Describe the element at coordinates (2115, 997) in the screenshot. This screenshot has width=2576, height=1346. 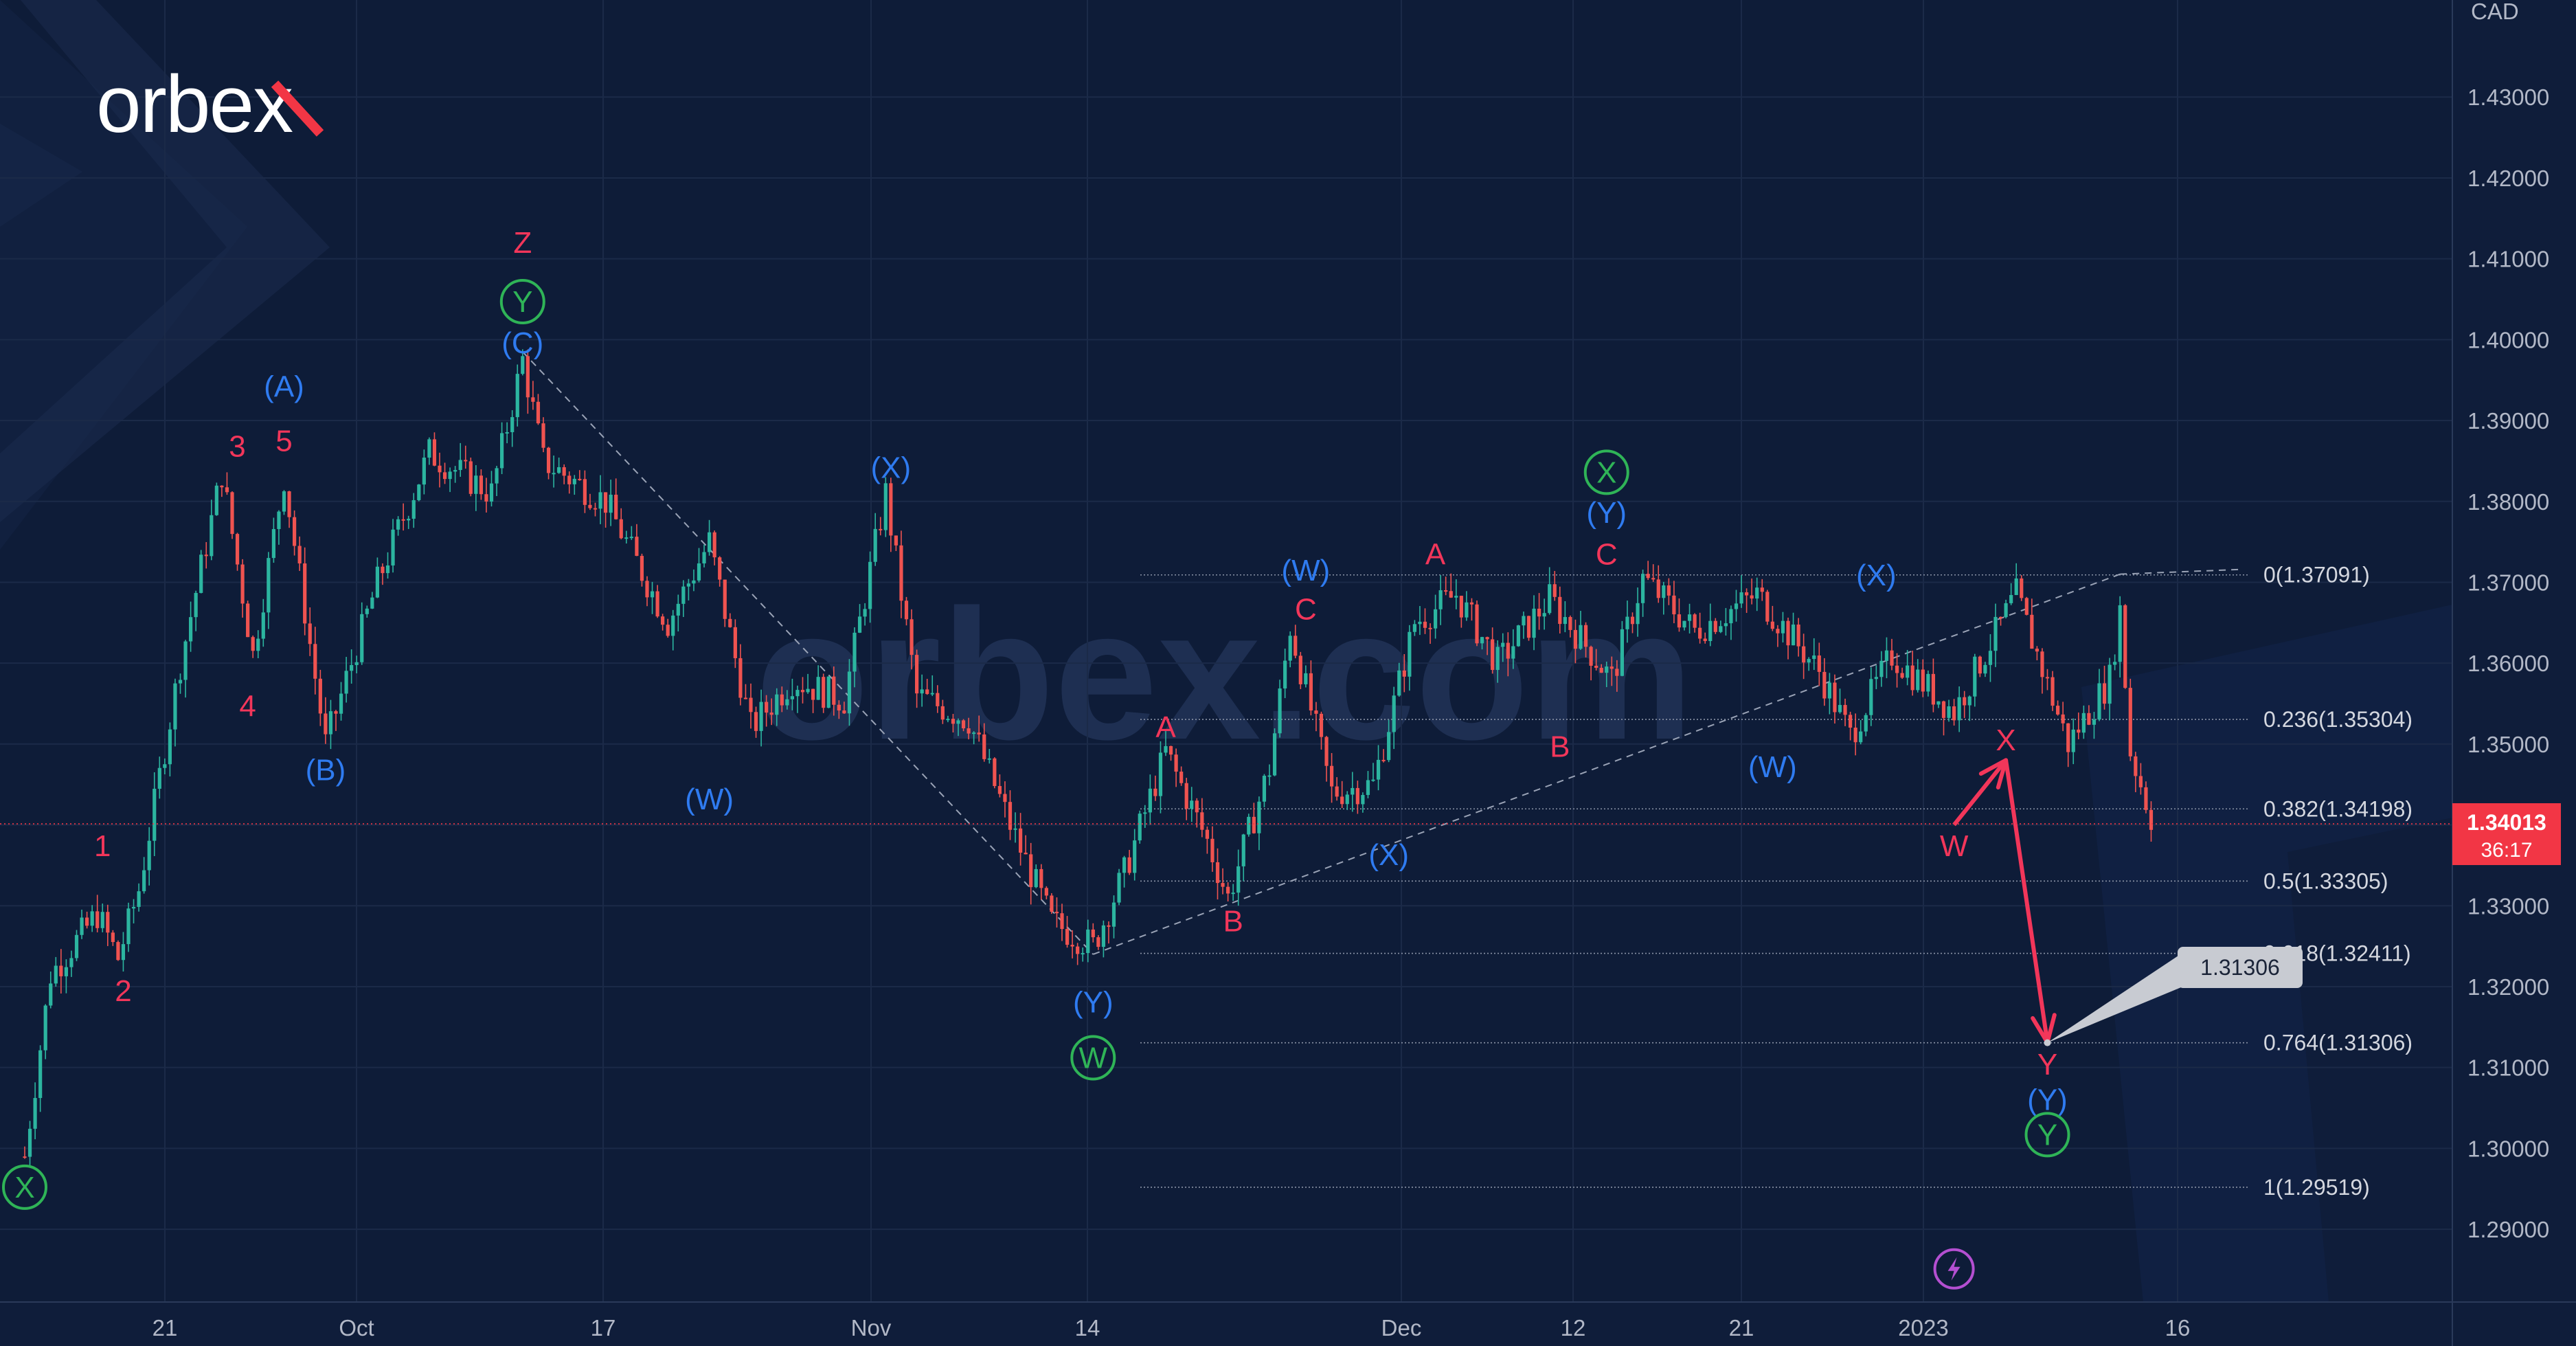
I see `callout-pointer` at that location.